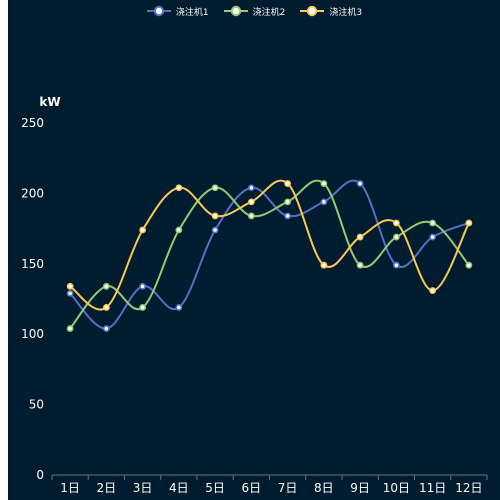  I want to click on x-tick-label: 2日, so click(107, 488).